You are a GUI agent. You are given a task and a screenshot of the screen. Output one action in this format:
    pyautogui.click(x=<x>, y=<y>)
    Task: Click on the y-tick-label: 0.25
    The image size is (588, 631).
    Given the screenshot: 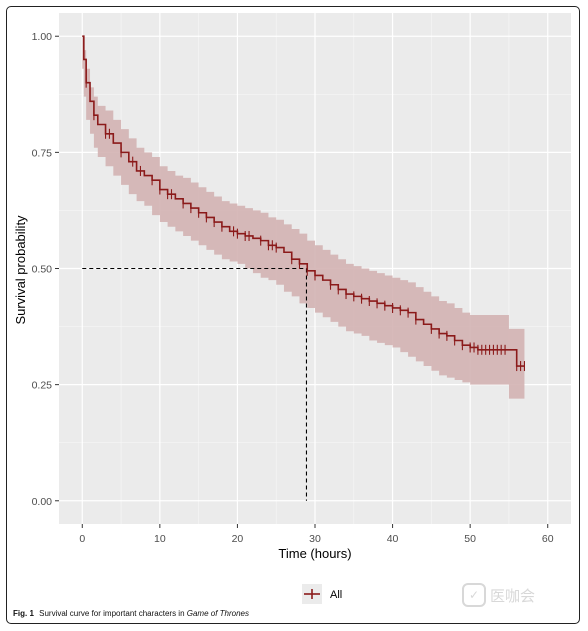 What is the action you would take?
    pyautogui.click(x=42, y=386)
    